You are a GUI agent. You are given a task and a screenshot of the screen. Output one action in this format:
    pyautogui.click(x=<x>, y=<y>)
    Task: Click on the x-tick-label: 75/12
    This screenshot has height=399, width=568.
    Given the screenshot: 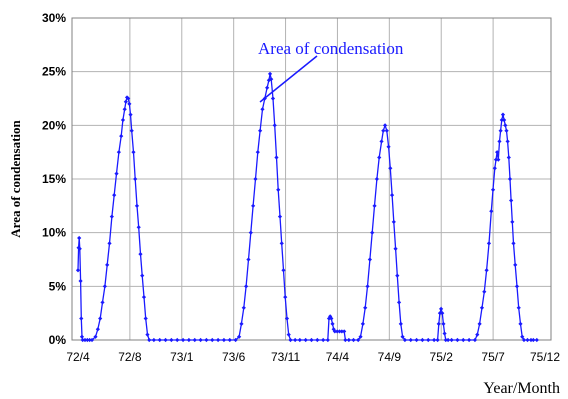 What is the action you would take?
    pyautogui.click(x=545, y=357)
    